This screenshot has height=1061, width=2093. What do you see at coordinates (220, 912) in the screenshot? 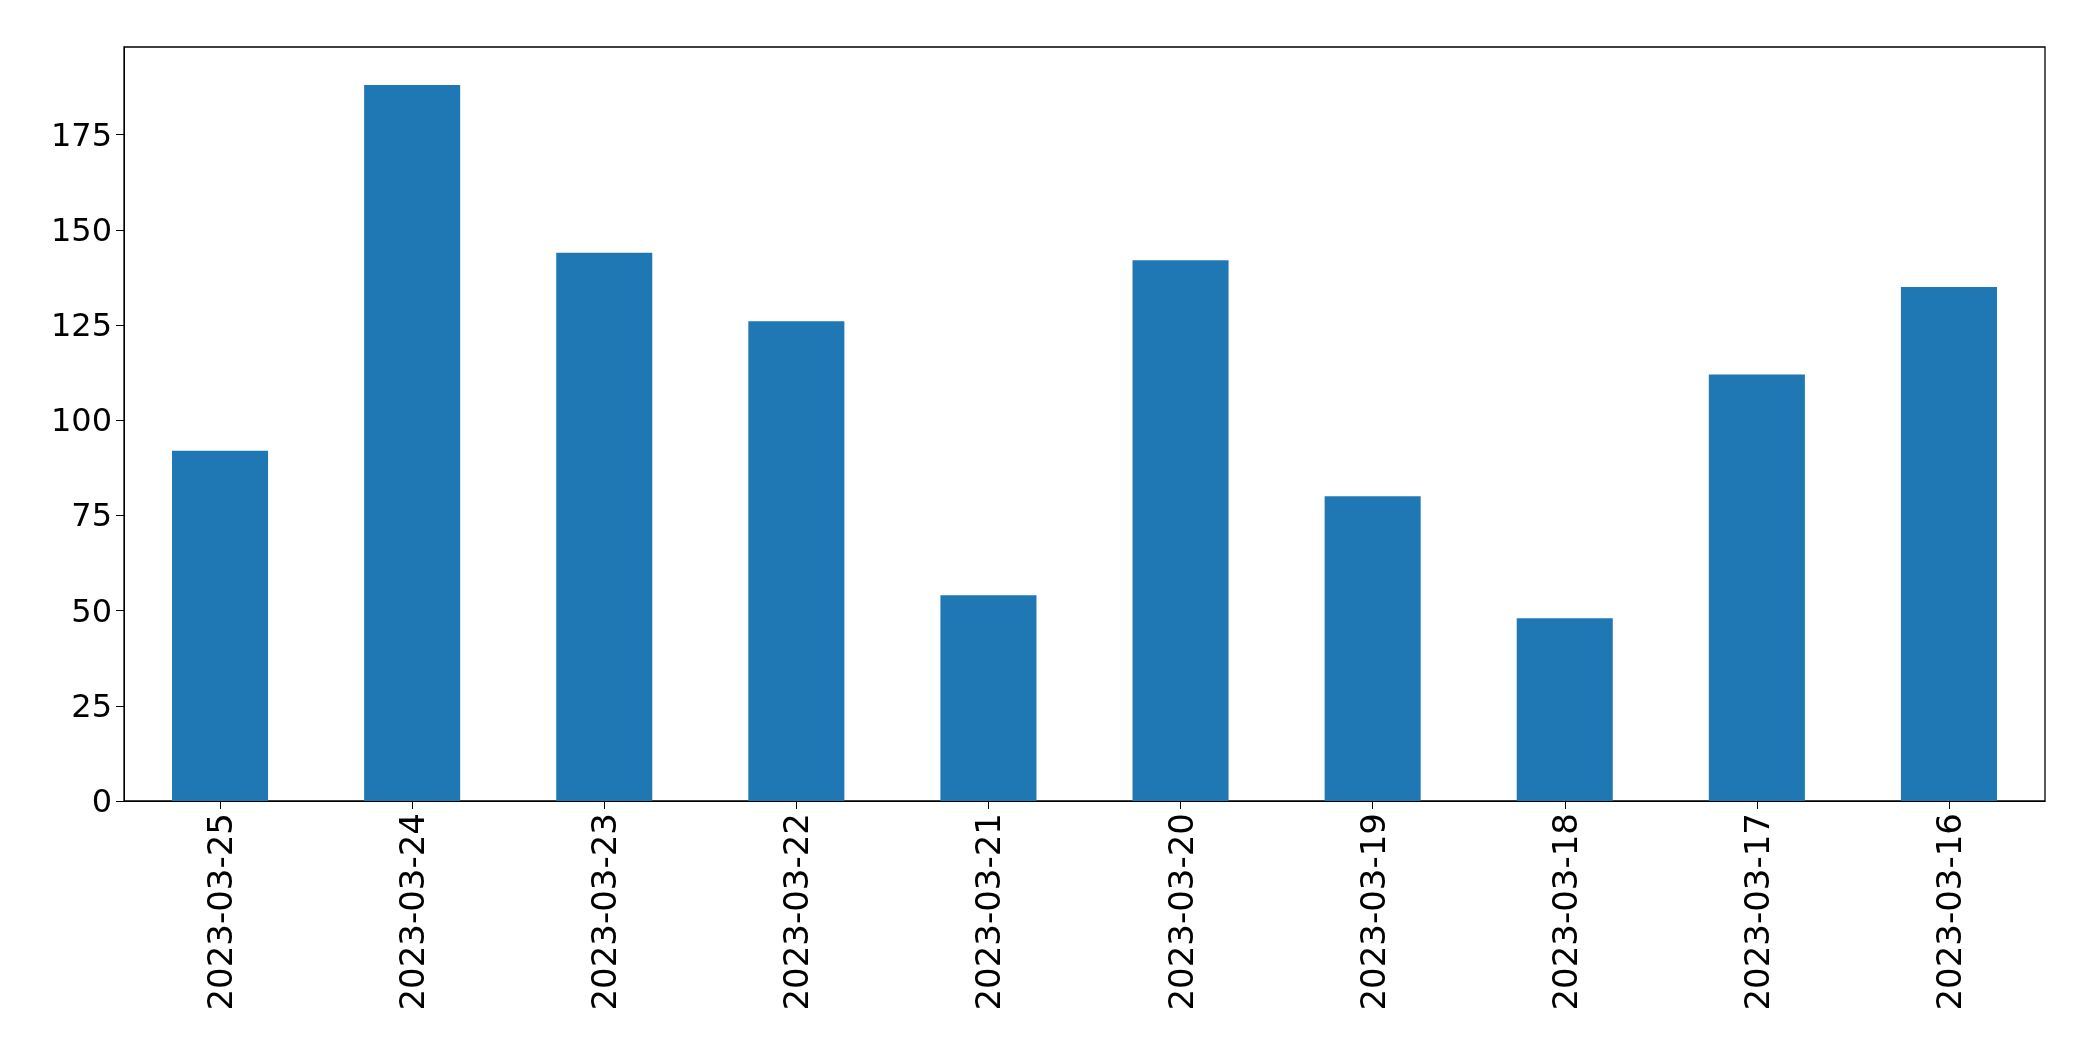
I see `x-tick-label: 2023-03-25` at bounding box center [220, 912].